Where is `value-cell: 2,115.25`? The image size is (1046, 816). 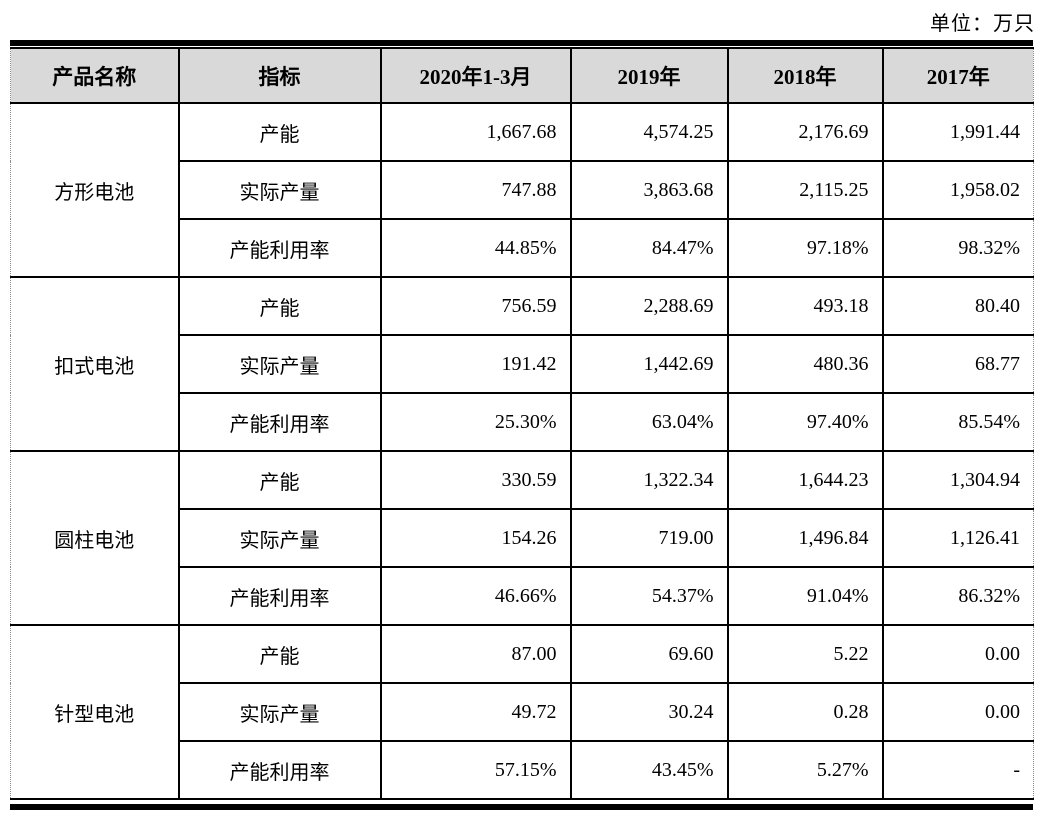
value-cell: 2,115.25 is located at coordinates (805, 190).